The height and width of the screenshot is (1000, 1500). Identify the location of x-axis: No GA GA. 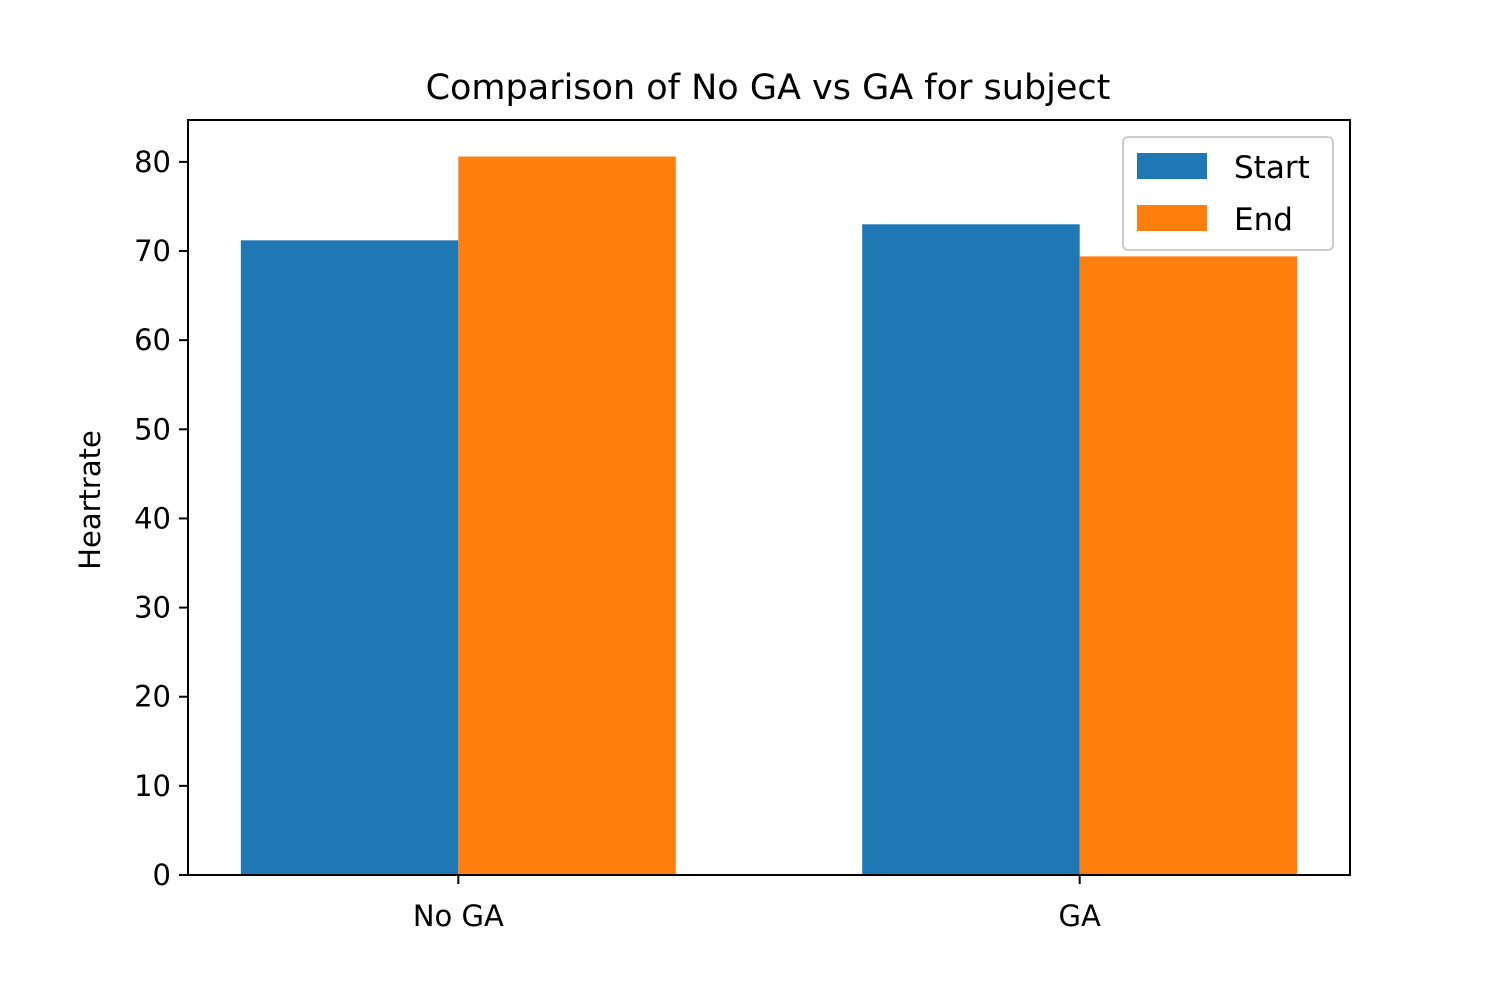
(757, 904).